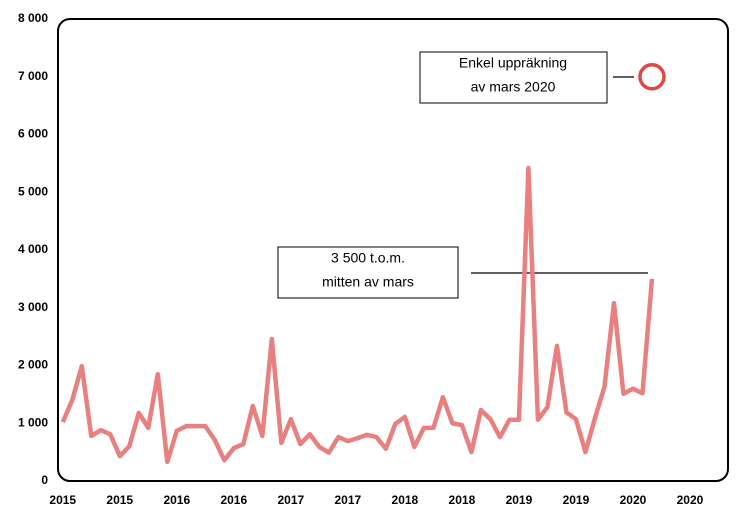 This screenshot has height=506, width=738. I want to click on y-tick-label: 5 000, so click(33, 191).